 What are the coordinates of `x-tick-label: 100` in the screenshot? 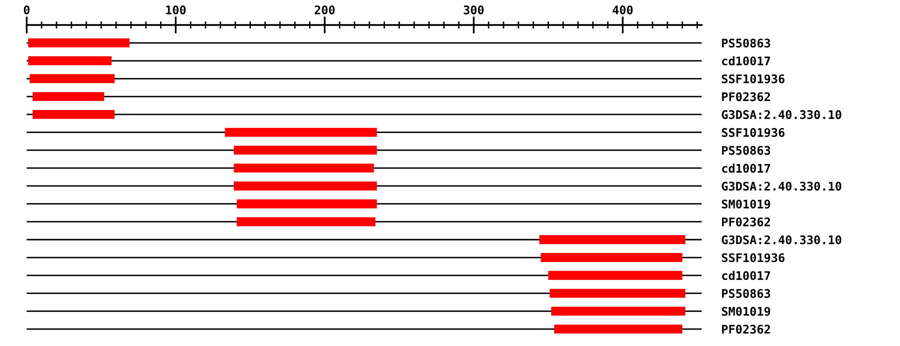 It's located at (176, 9).